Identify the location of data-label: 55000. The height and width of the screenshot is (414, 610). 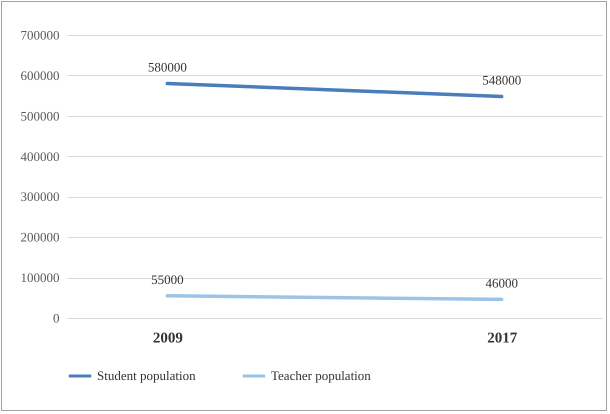
(167, 279).